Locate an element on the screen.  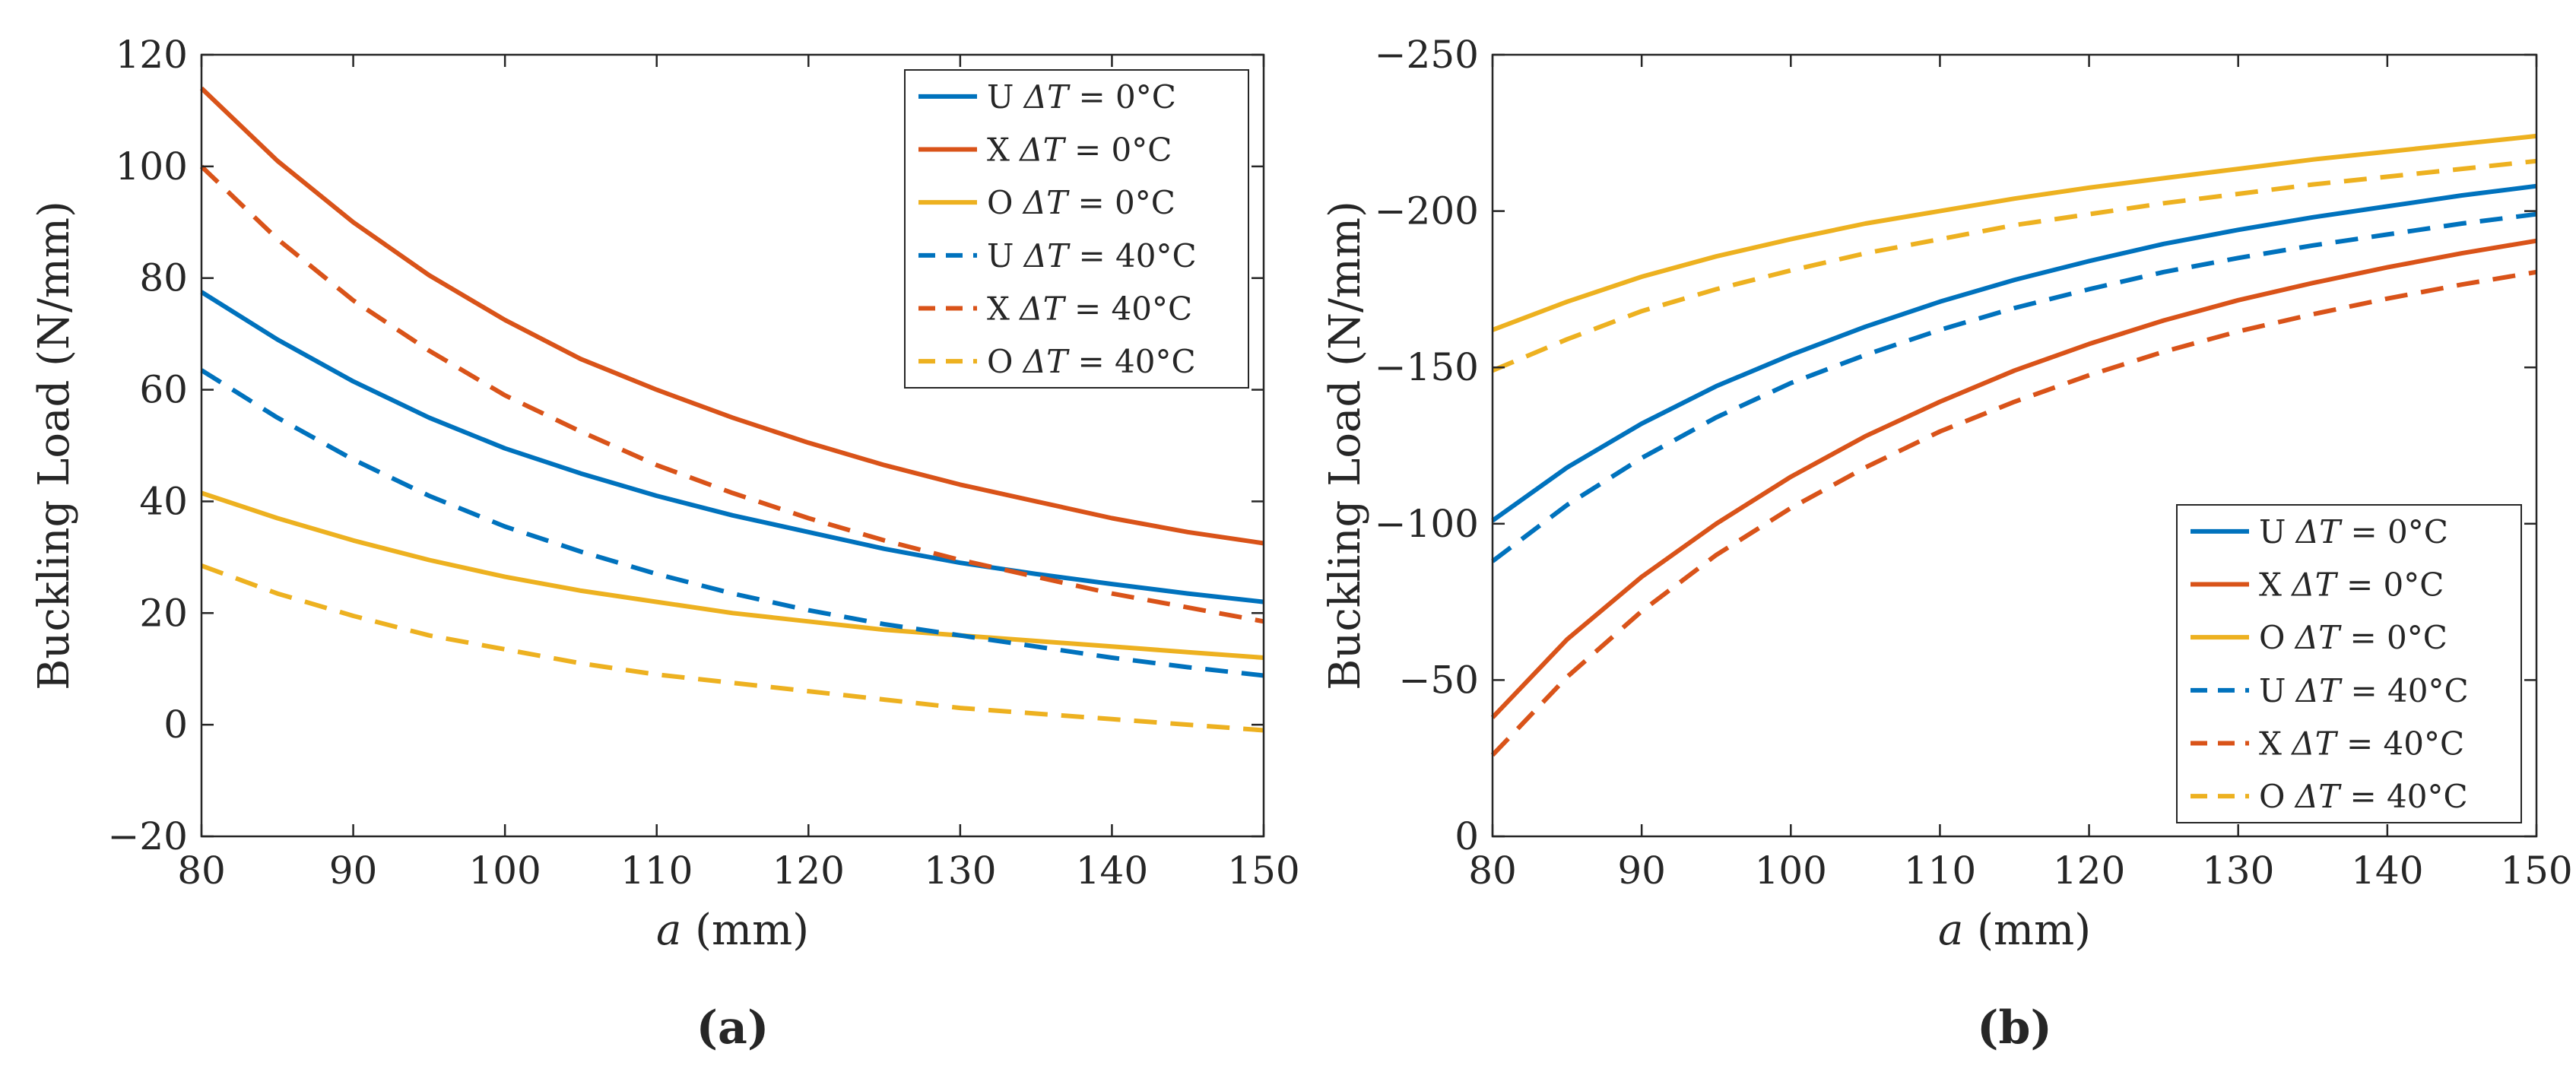
y-tick-label: −250 is located at coordinates (1427, 55).